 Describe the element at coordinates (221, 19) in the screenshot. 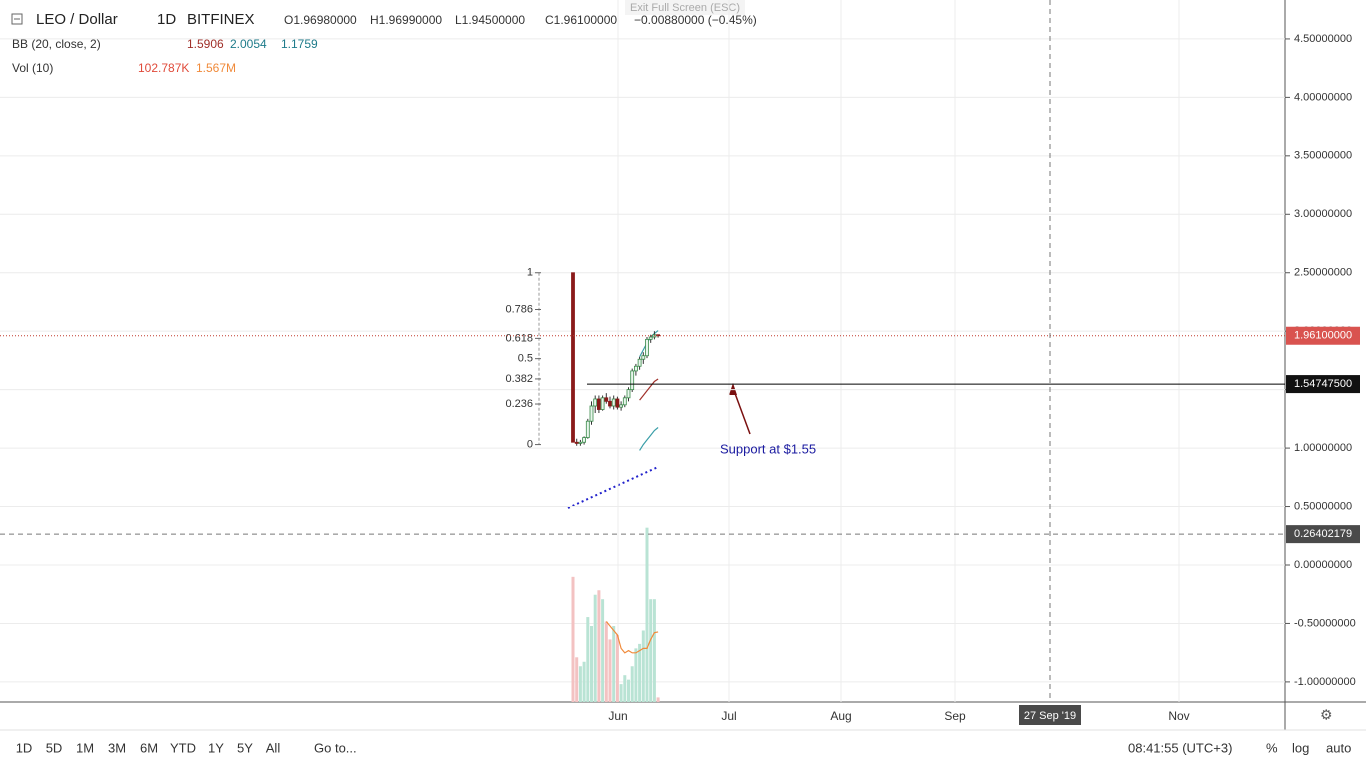

I see `exchange: BITFINEX` at that location.